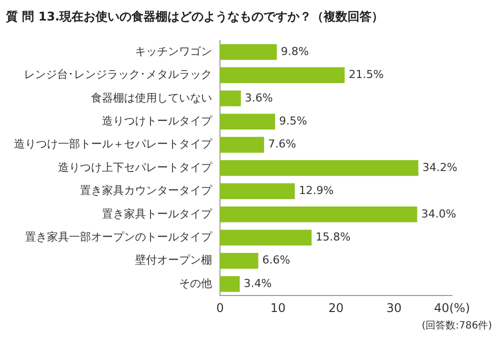 The width and height of the screenshot is (500, 340). I want to click on y-tick-label: 造りつけ上下セパレートタイプ, so click(135, 167).